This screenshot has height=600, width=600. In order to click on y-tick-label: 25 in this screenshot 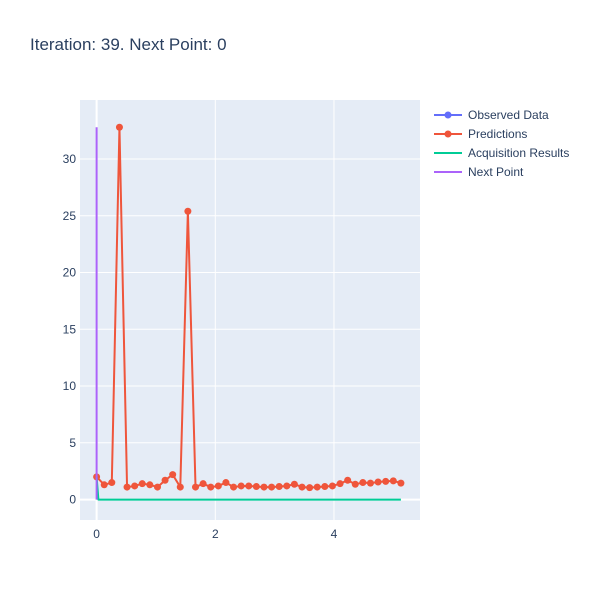, I will do `click(70, 216)`.